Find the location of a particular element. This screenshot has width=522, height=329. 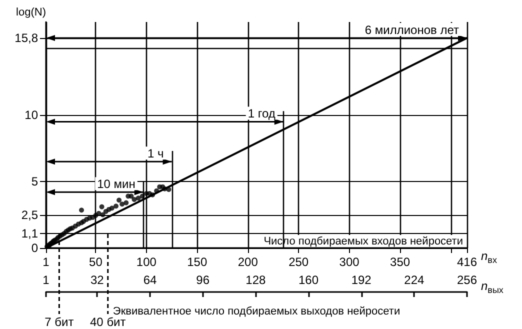

x2-tick-label: 160 is located at coordinates (308, 280).